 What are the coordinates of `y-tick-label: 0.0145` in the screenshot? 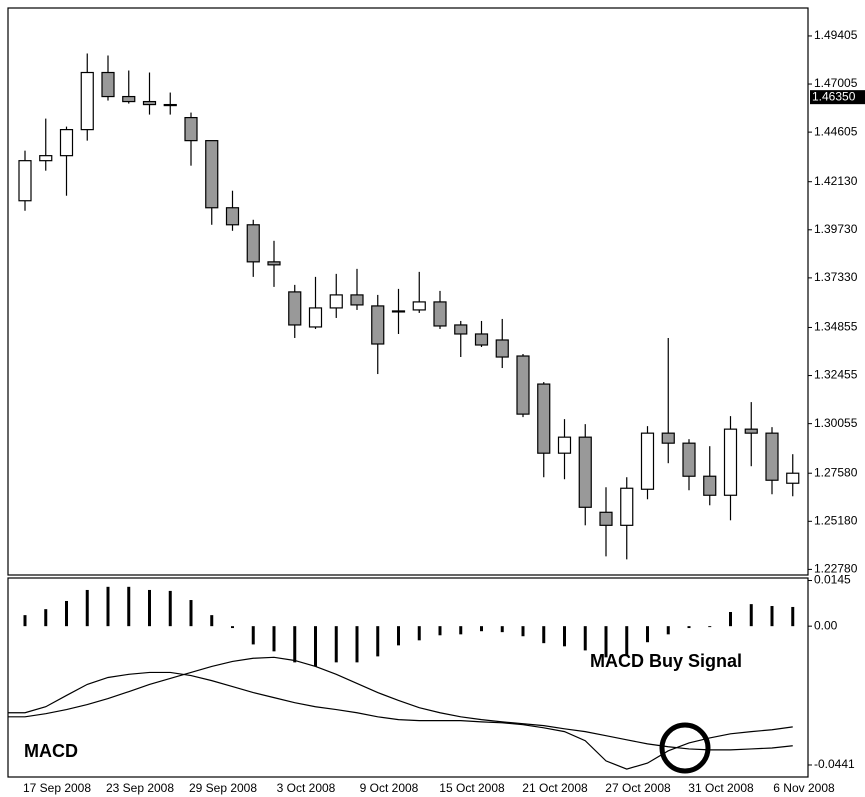 It's located at (832, 580).